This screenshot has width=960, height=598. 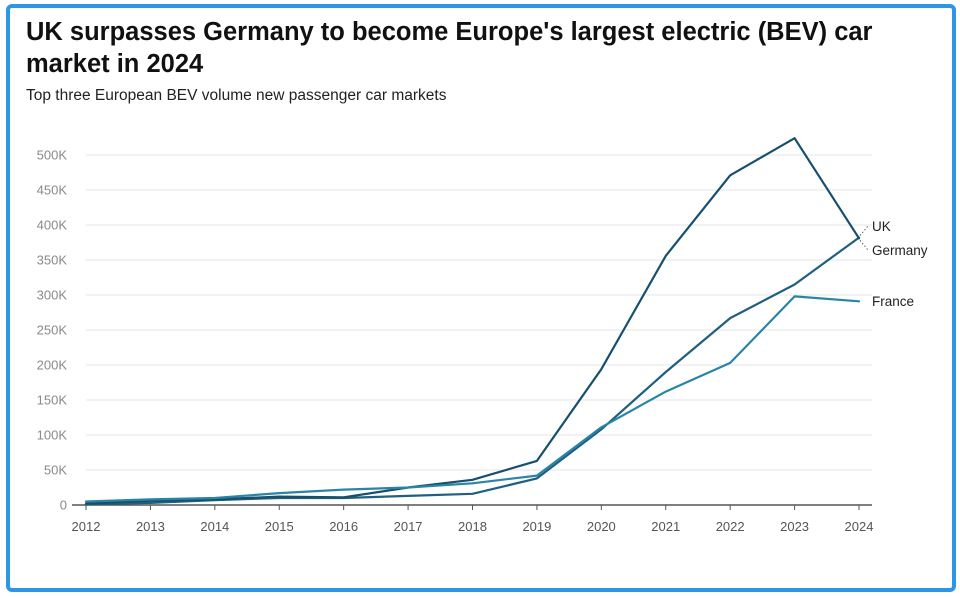 What do you see at coordinates (214, 526) in the screenshot?
I see `x-tick-label: 2014` at bounding box center [214, 526].